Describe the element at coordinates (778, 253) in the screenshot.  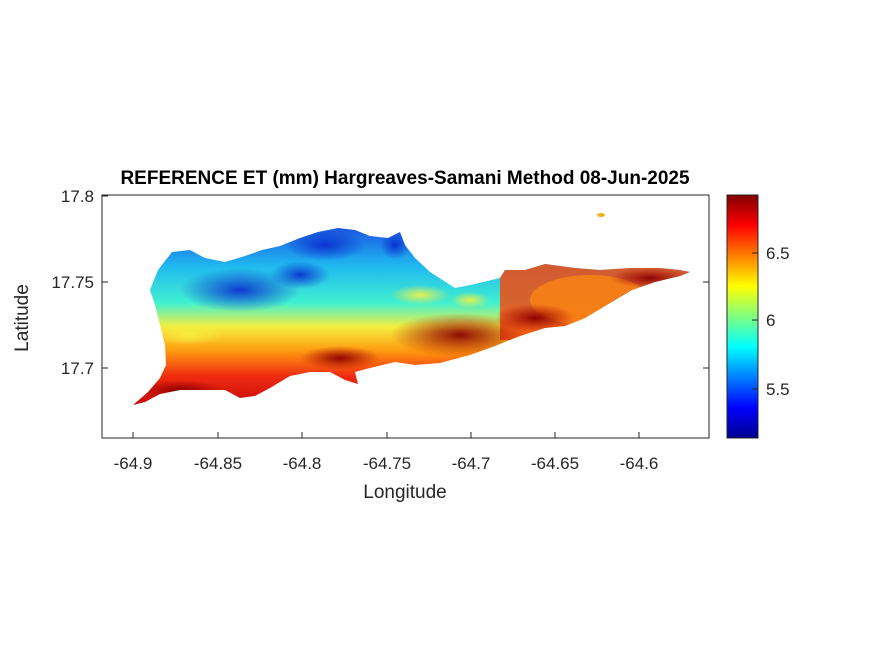
I see `colorbar-tick-label: 6.5` at that location.